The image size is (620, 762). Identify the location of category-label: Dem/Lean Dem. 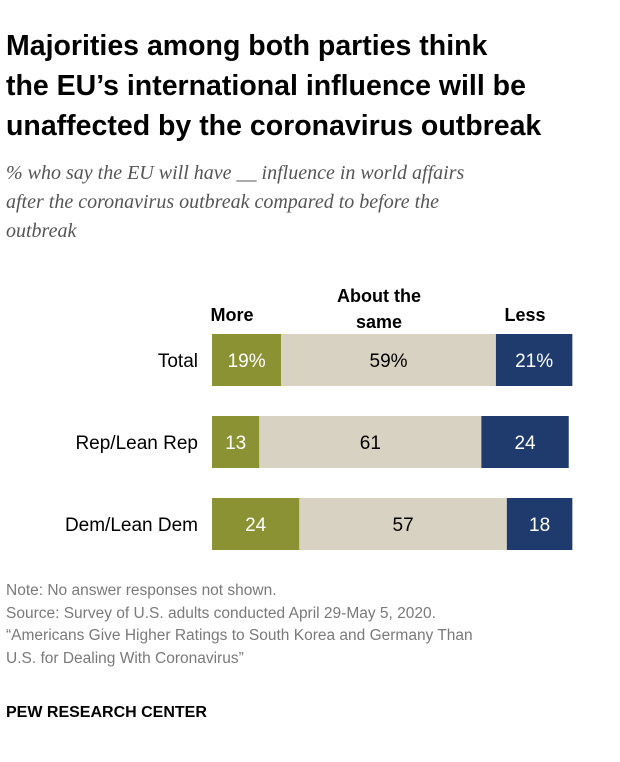
(131, 525).